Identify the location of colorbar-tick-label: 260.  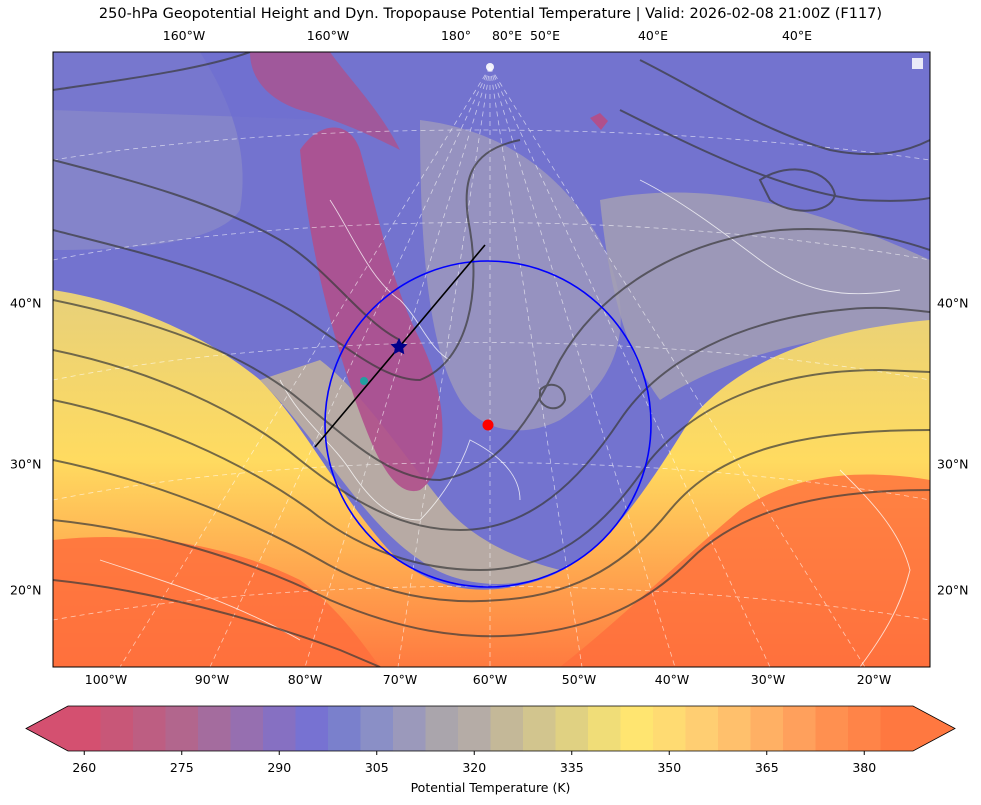
(84, 767).